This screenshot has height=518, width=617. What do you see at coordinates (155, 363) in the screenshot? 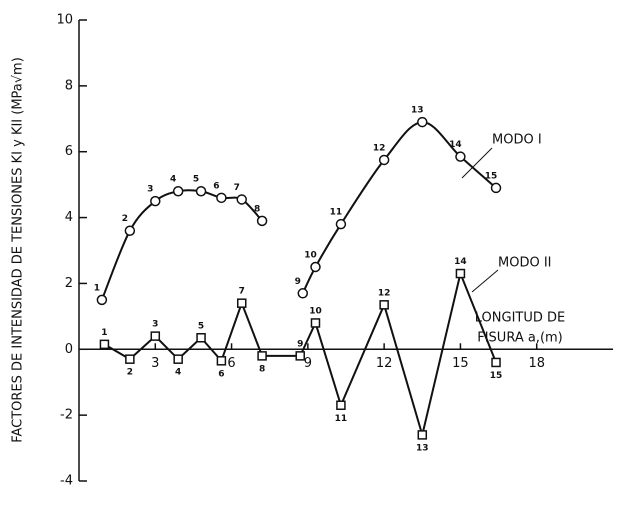
I see `x-tick-label: 3` at bounding box center [155, 363].